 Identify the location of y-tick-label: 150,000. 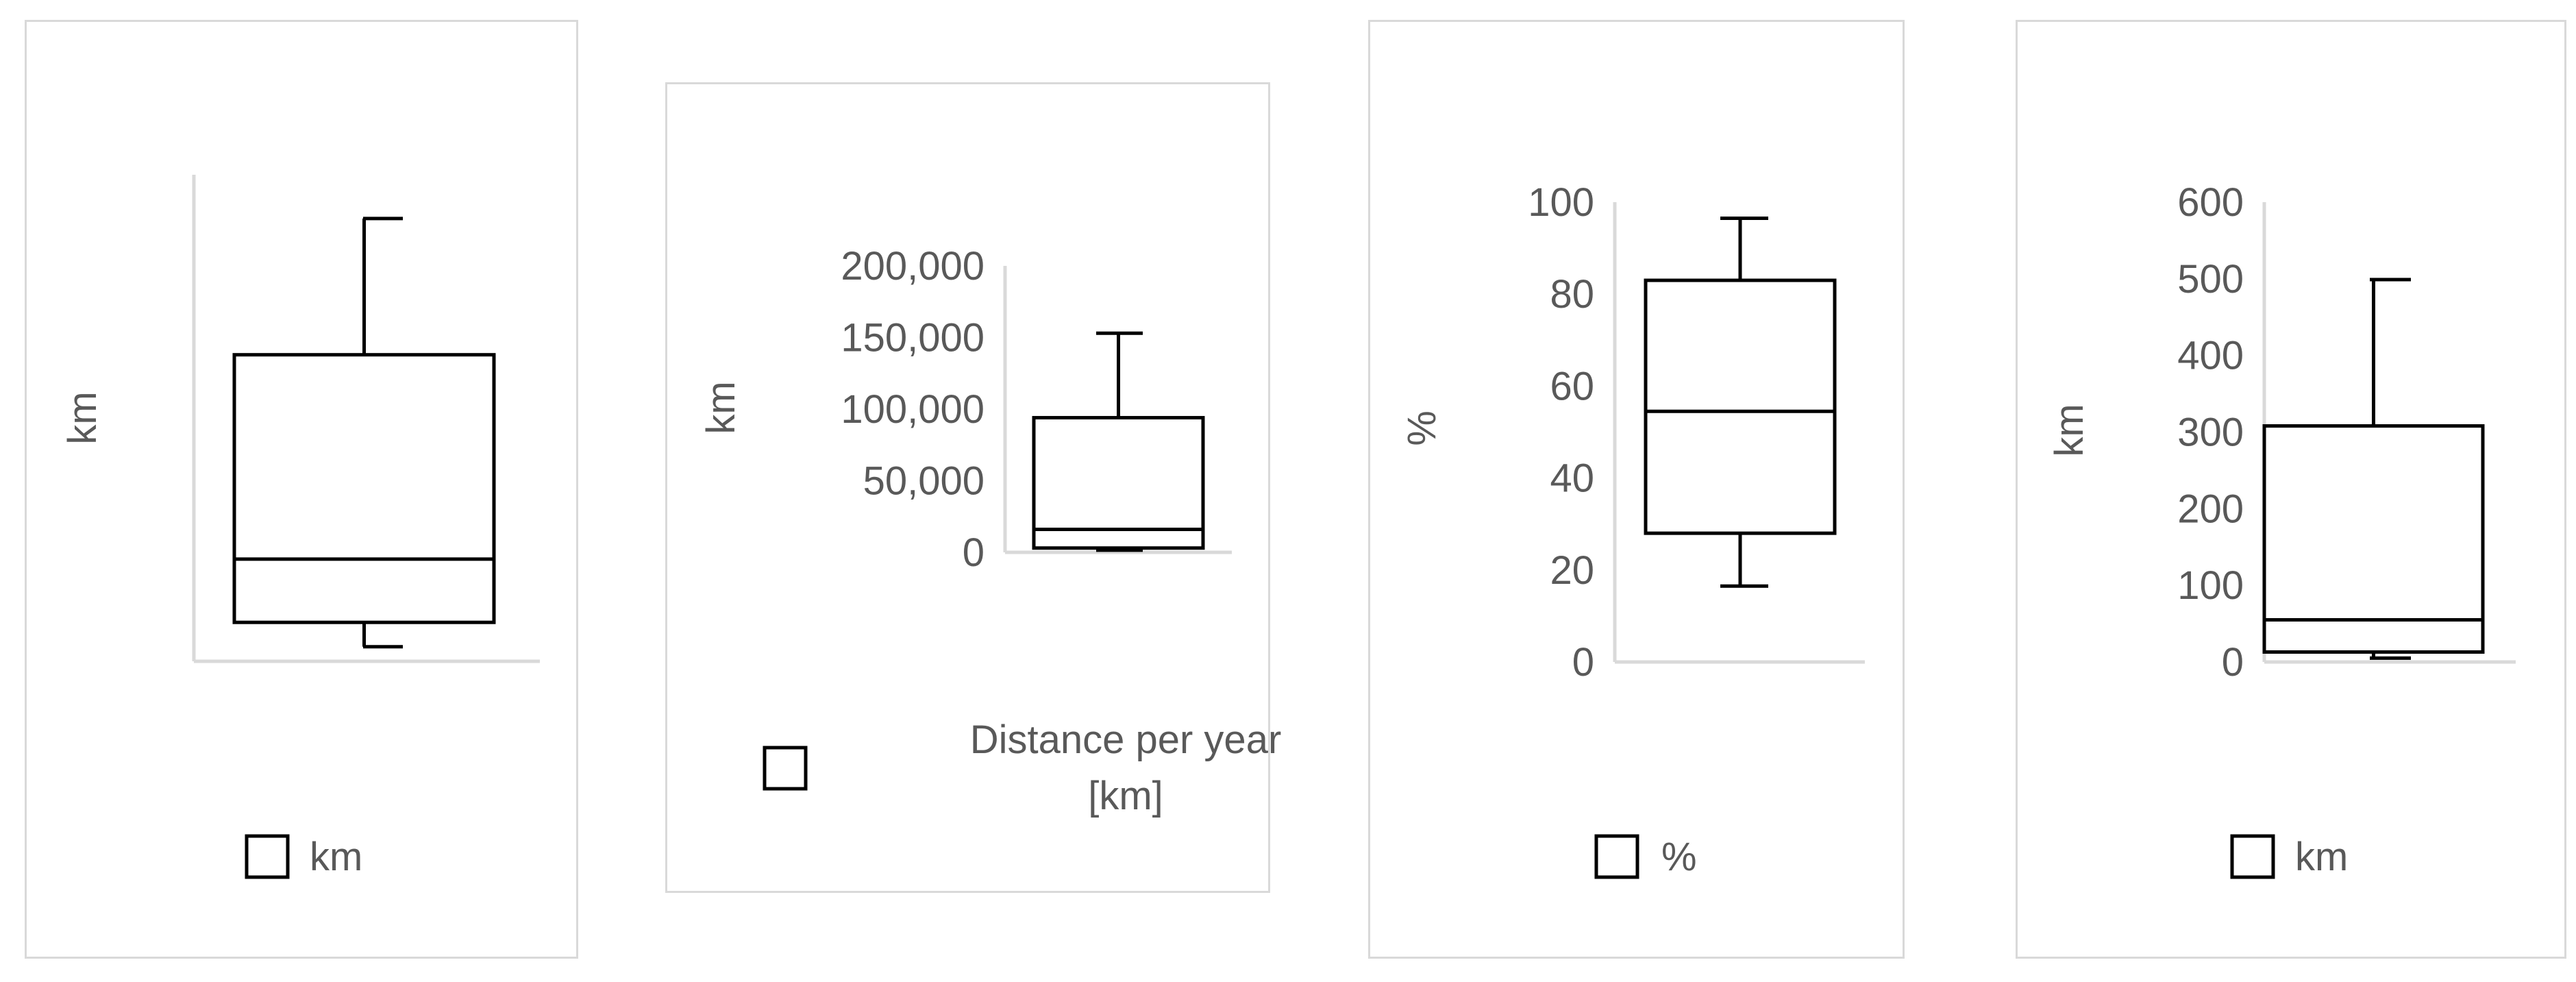
(912, 338).